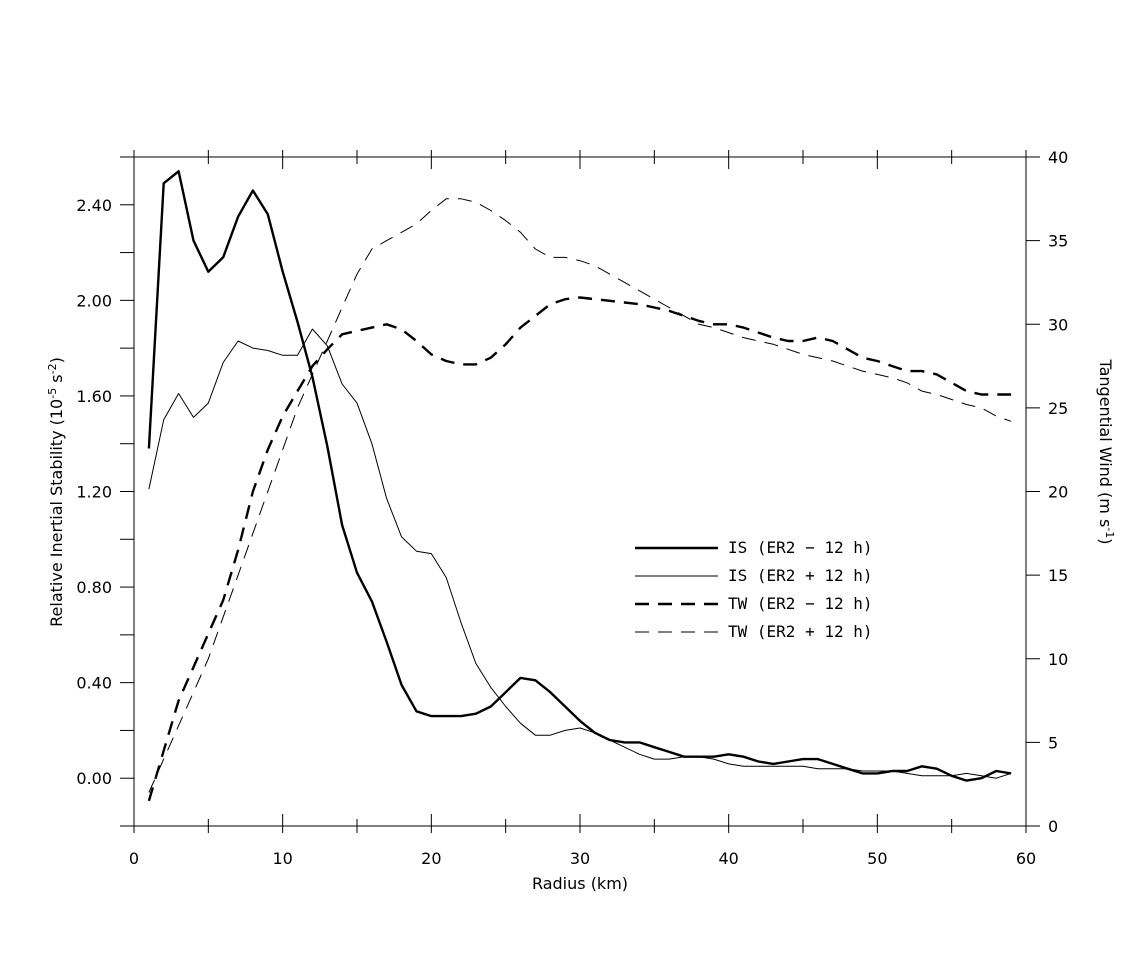 The height and width of the screenshot is (972, 1137). What do you see at coordinates (94, 587) in the screenshot?
I see `left-tick-label: 0.80` at bounding box center [94, 587].